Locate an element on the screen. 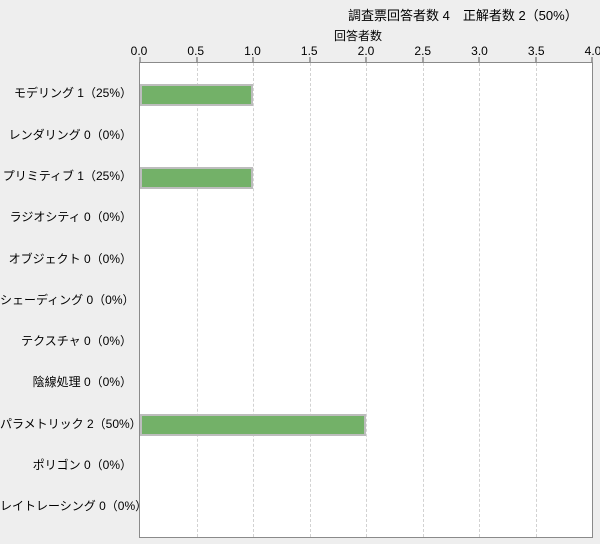 The width and height of the screenshot is (600, 544). x-axis-tick-label: 2.0 is located at coordinates (366, 51).